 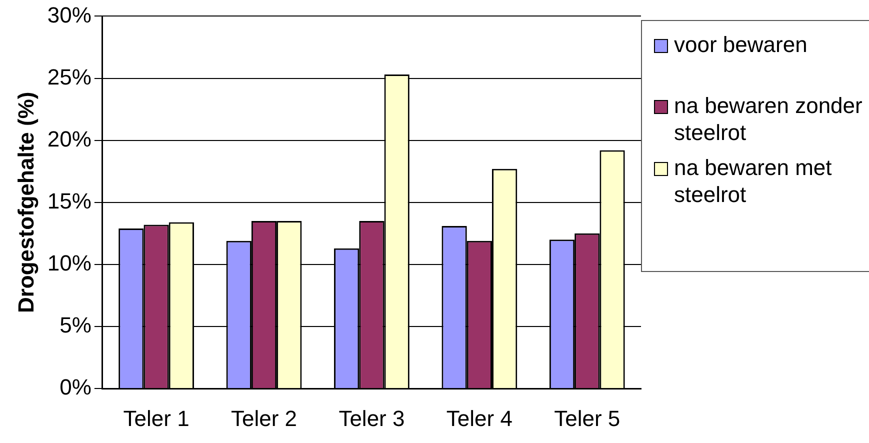 I want to click on x-tick-label: Teler 5, so click(x=587, y=418).